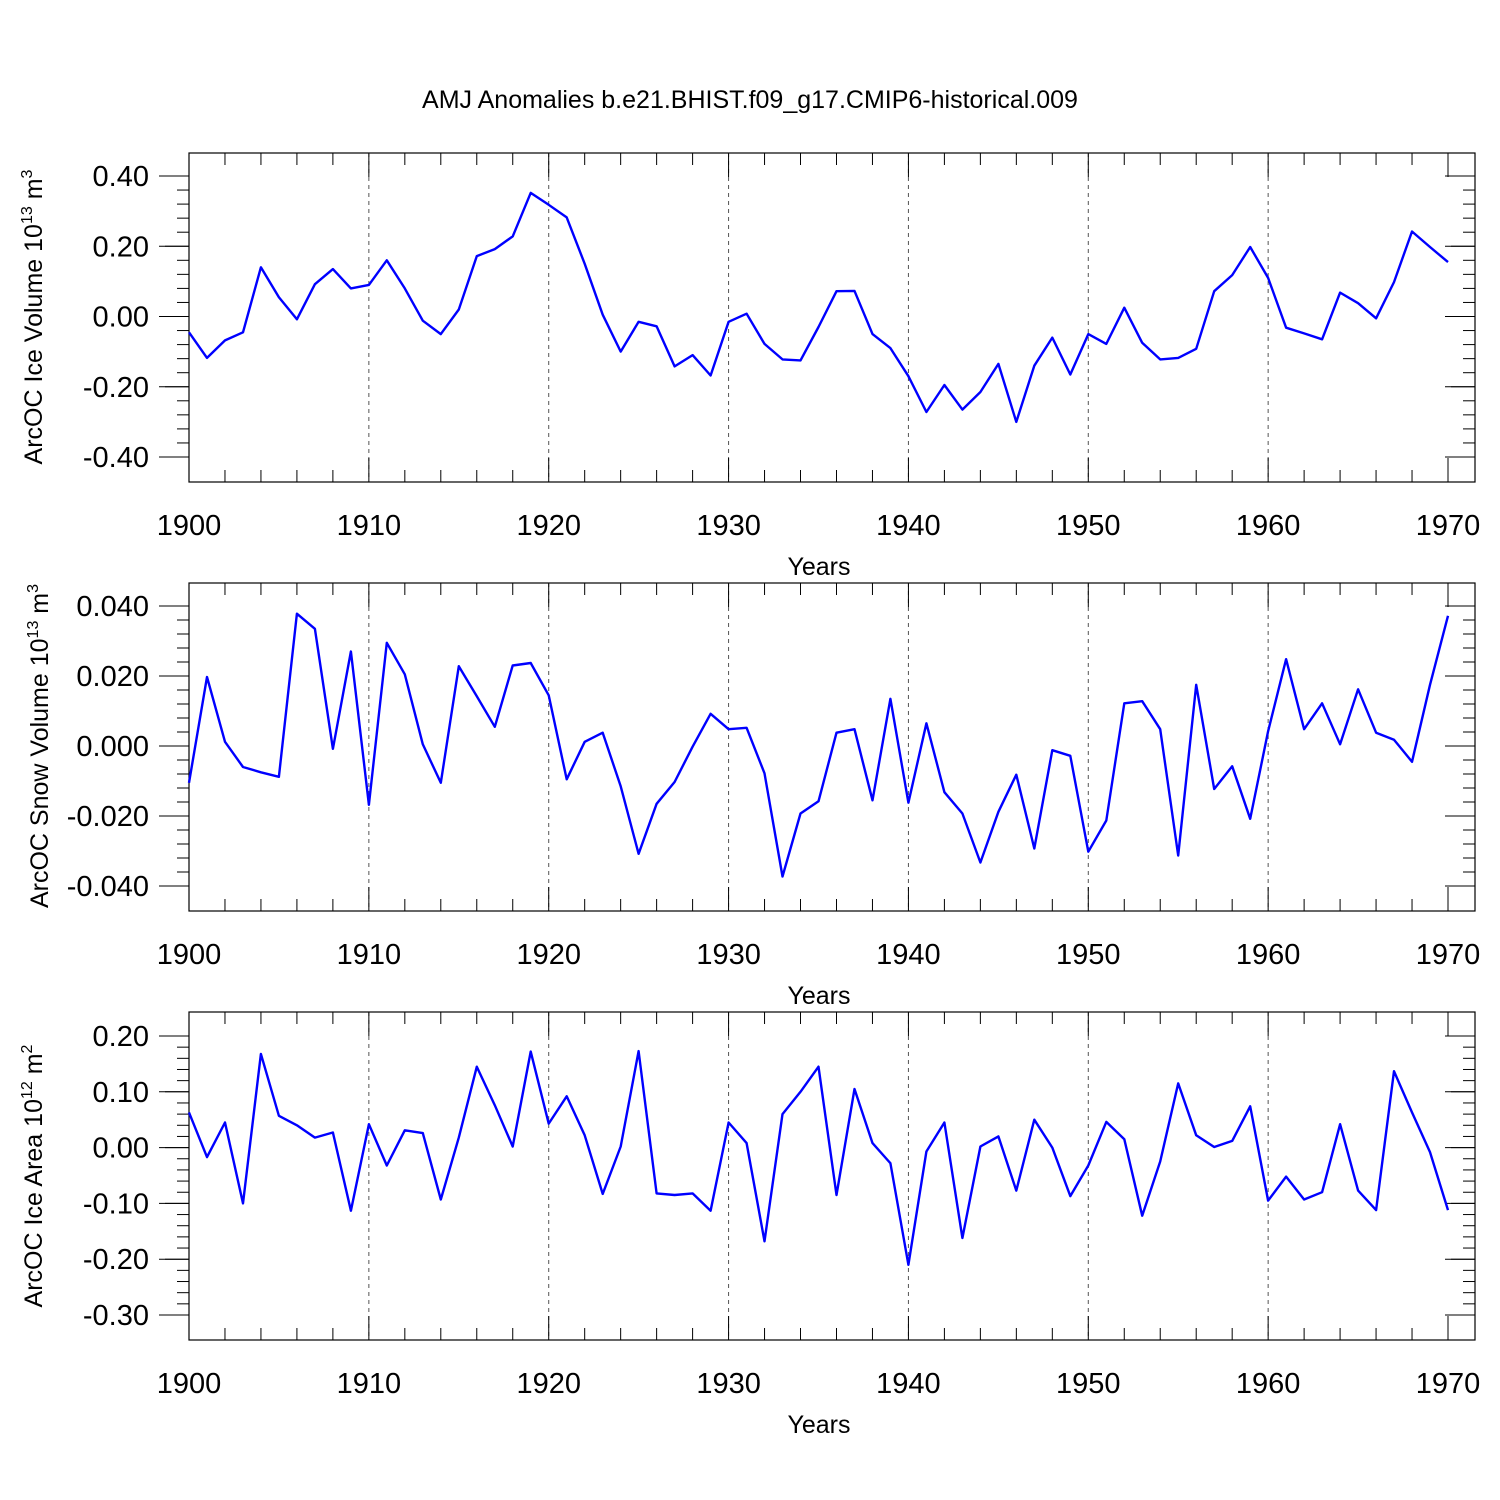 The width and height of the screenshot is (1500, 1500). Describe the element at coordinates (40, 773) in the screenshot. I see `y-axis-label-text: ArcOC Snow Volume 10` at that location.